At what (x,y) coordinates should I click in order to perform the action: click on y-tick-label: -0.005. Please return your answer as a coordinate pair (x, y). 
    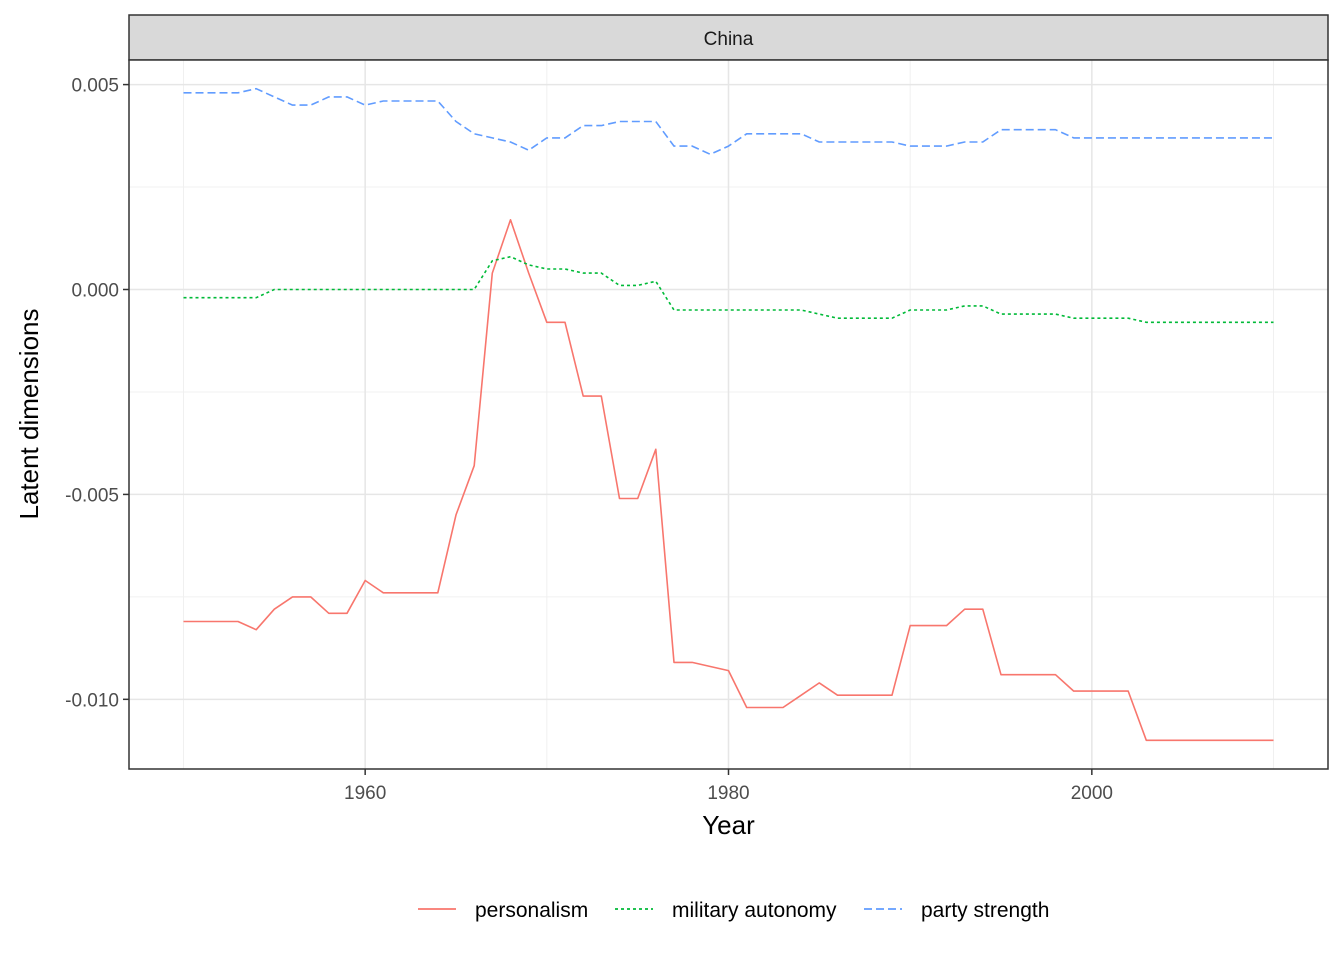
    Looking at the image, I should click on (92, 495).